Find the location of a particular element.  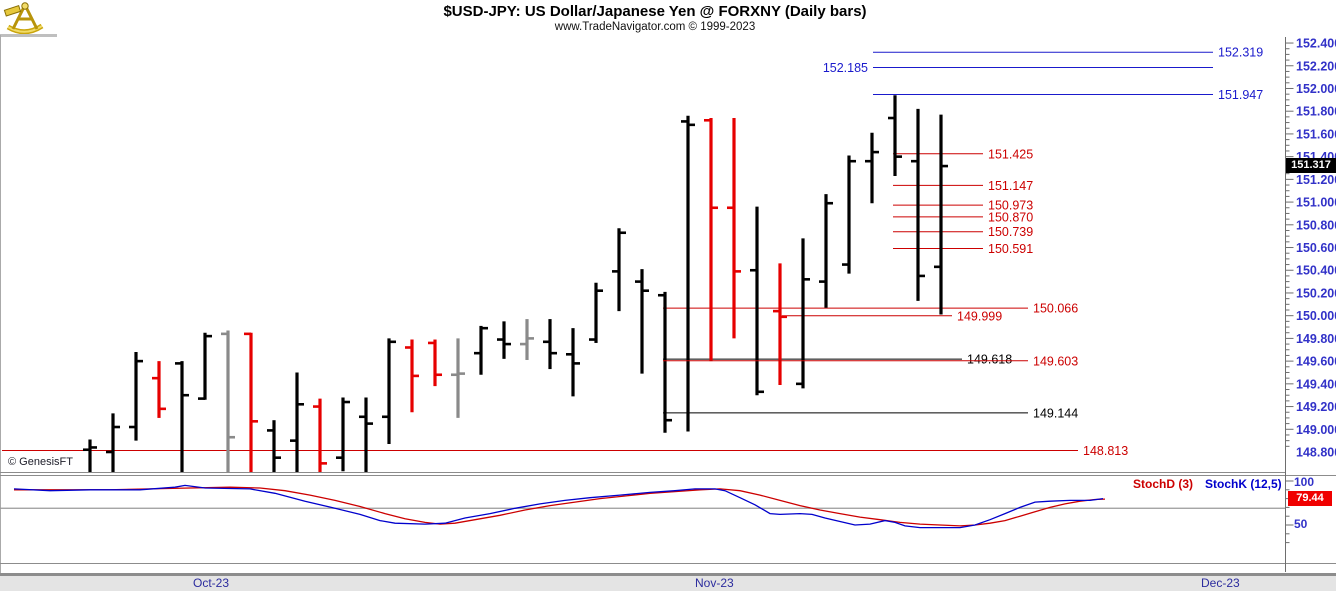

date-axis-band is located at coordinates (668, 582).